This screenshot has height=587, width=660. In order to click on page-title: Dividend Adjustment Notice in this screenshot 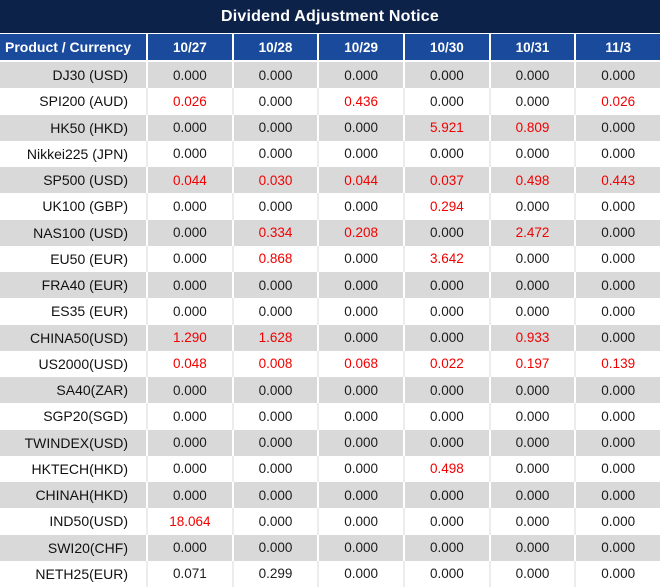, I will do `click(330, 17)`.